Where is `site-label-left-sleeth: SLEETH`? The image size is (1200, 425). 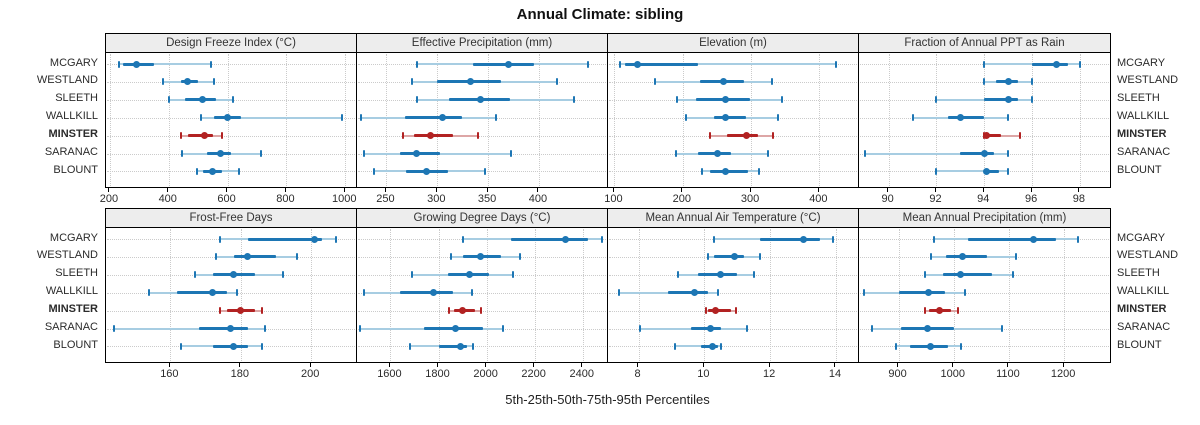 site-label-left-sleeth: SLEETH is located at coordinates (76, 273).